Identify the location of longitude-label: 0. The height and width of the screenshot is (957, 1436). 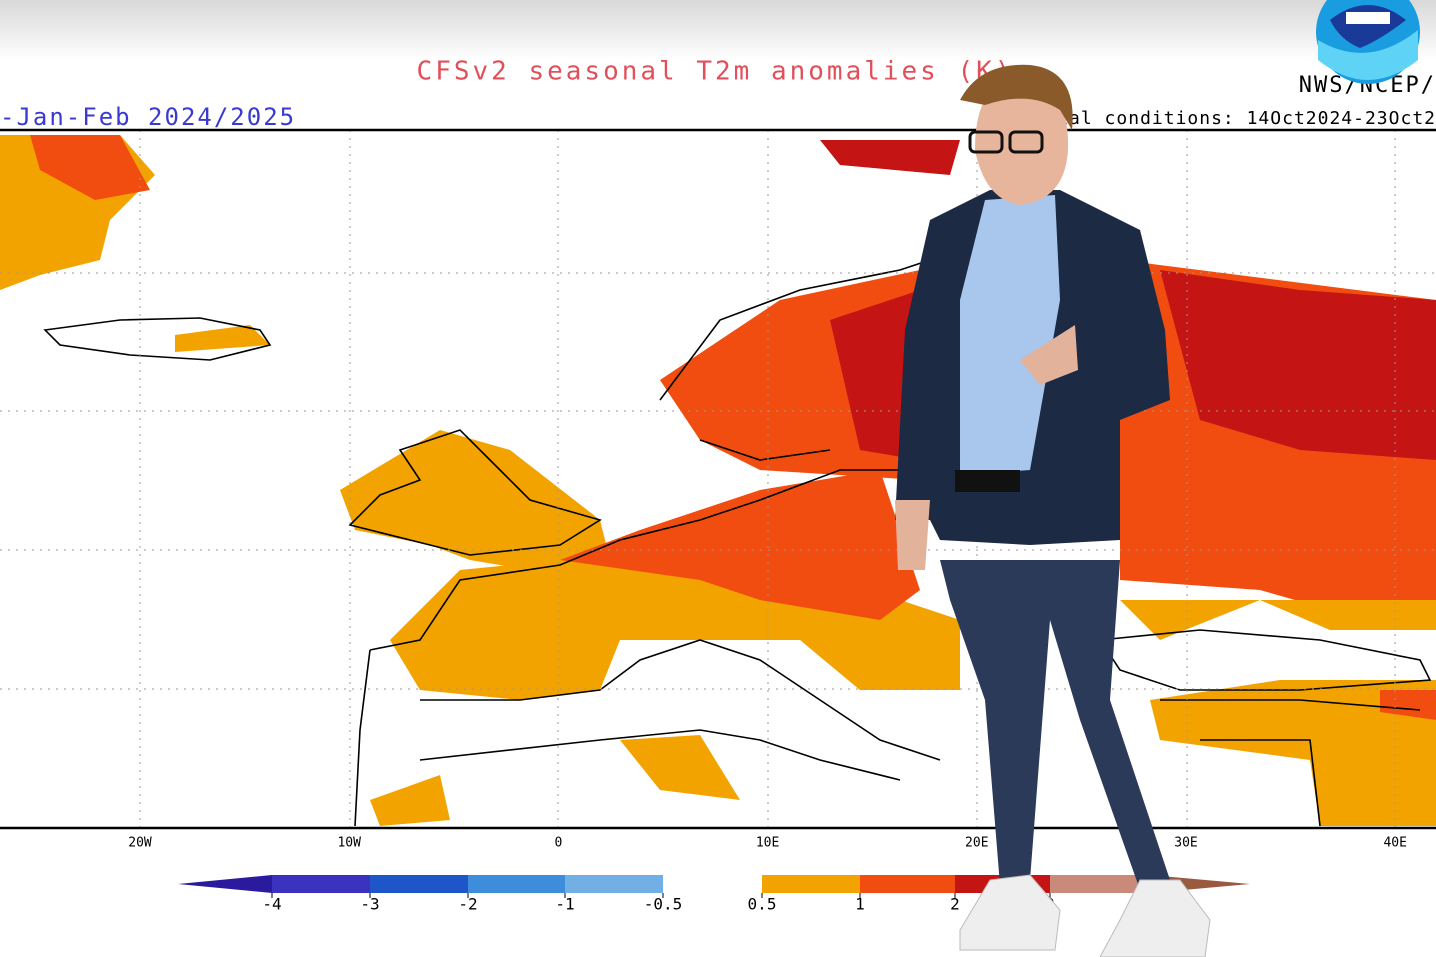
(558, 843).